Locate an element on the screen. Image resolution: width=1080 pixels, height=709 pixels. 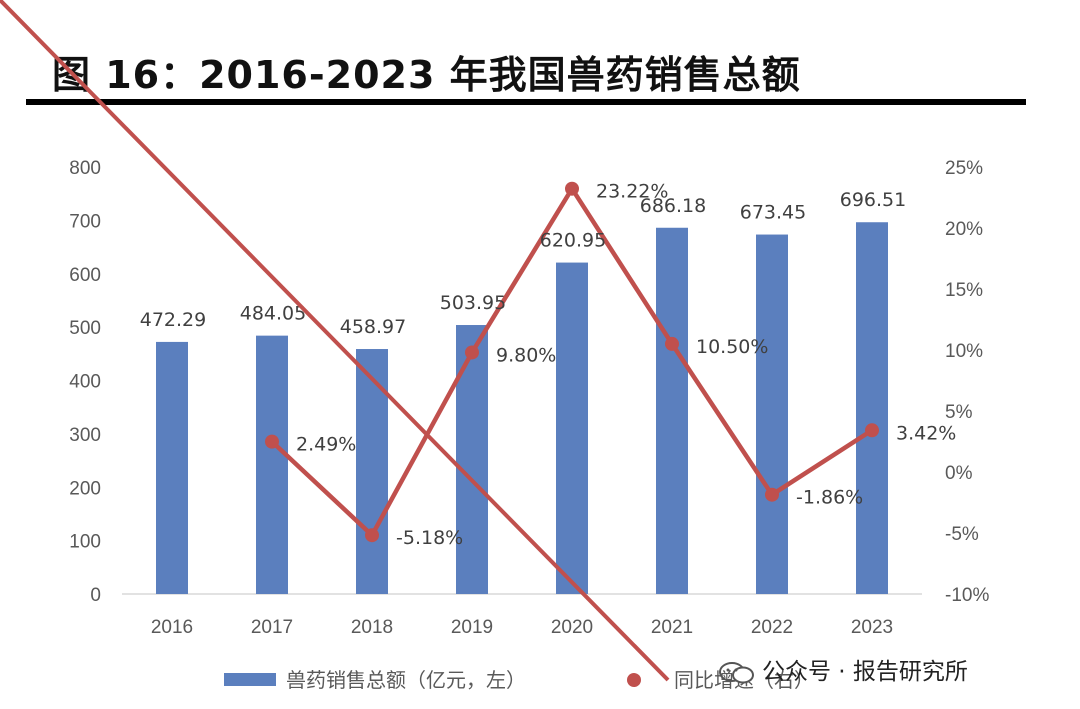
x-tick-label: 2022 is located at coordinates (772, 627).